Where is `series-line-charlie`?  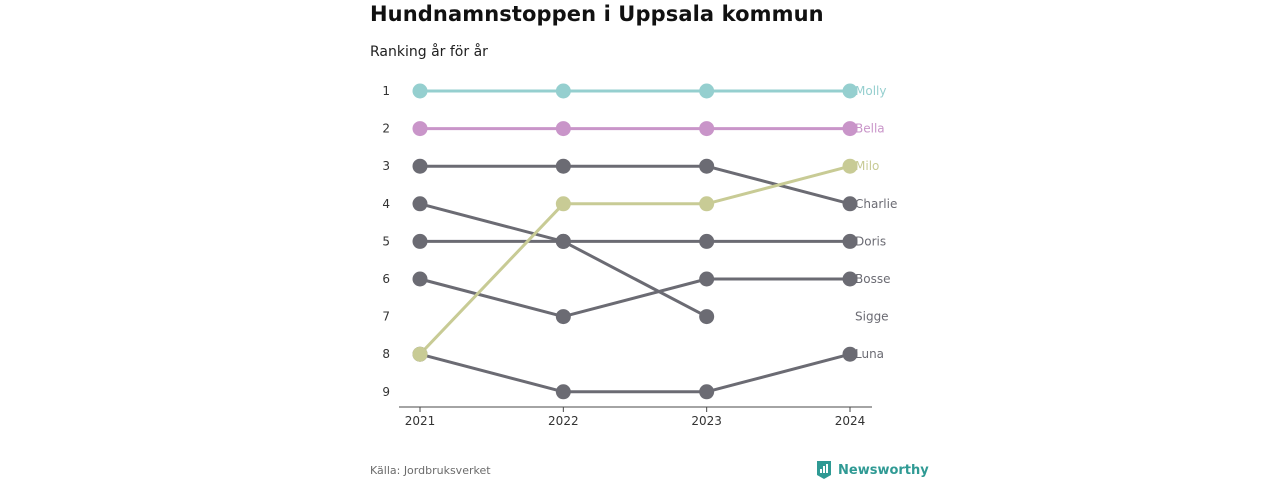 series-line-charlie is located at coordinates (635, 185).